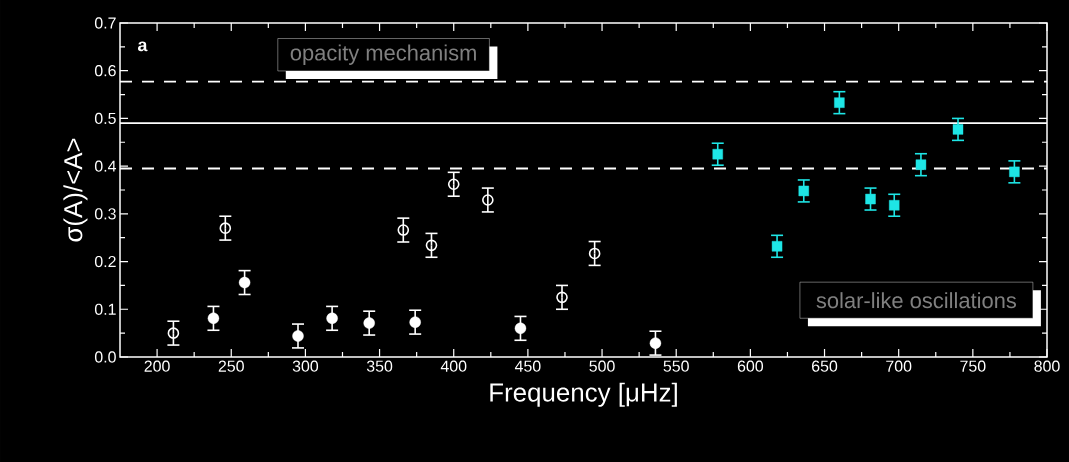 Image resolution: width=1069 pixels, height=462 pixels. I want to click on annotation: a, so click(142, 46).